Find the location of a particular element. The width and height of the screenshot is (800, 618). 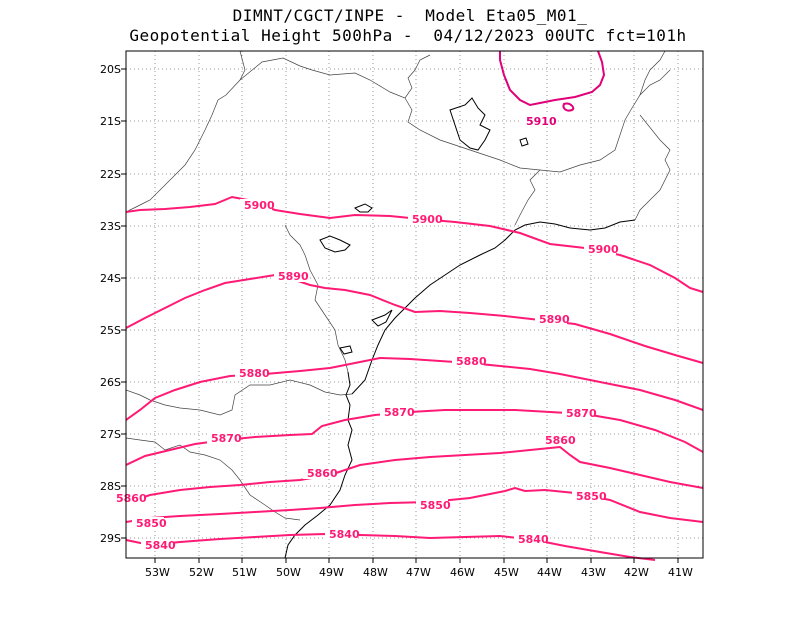

label-5850-west: 5850 is located at coordinates (151, 523).